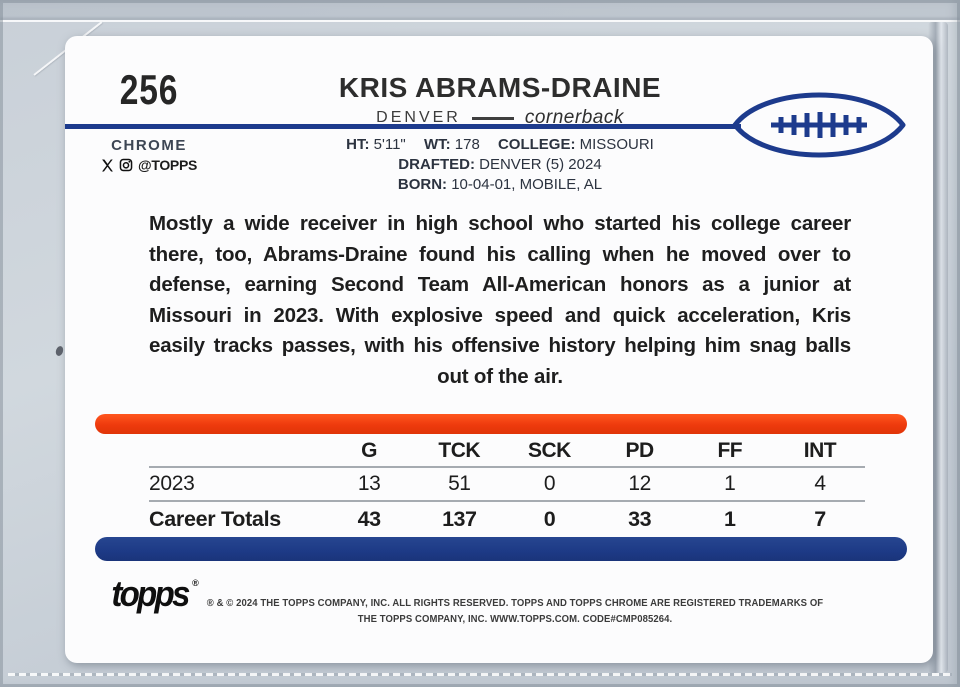 Image resolution: width=960 pixels, height=687 pixels. What do you see at coordinates (819, 127) in the screenshot?
I see `football-icon` at bounding box center [819, 127].